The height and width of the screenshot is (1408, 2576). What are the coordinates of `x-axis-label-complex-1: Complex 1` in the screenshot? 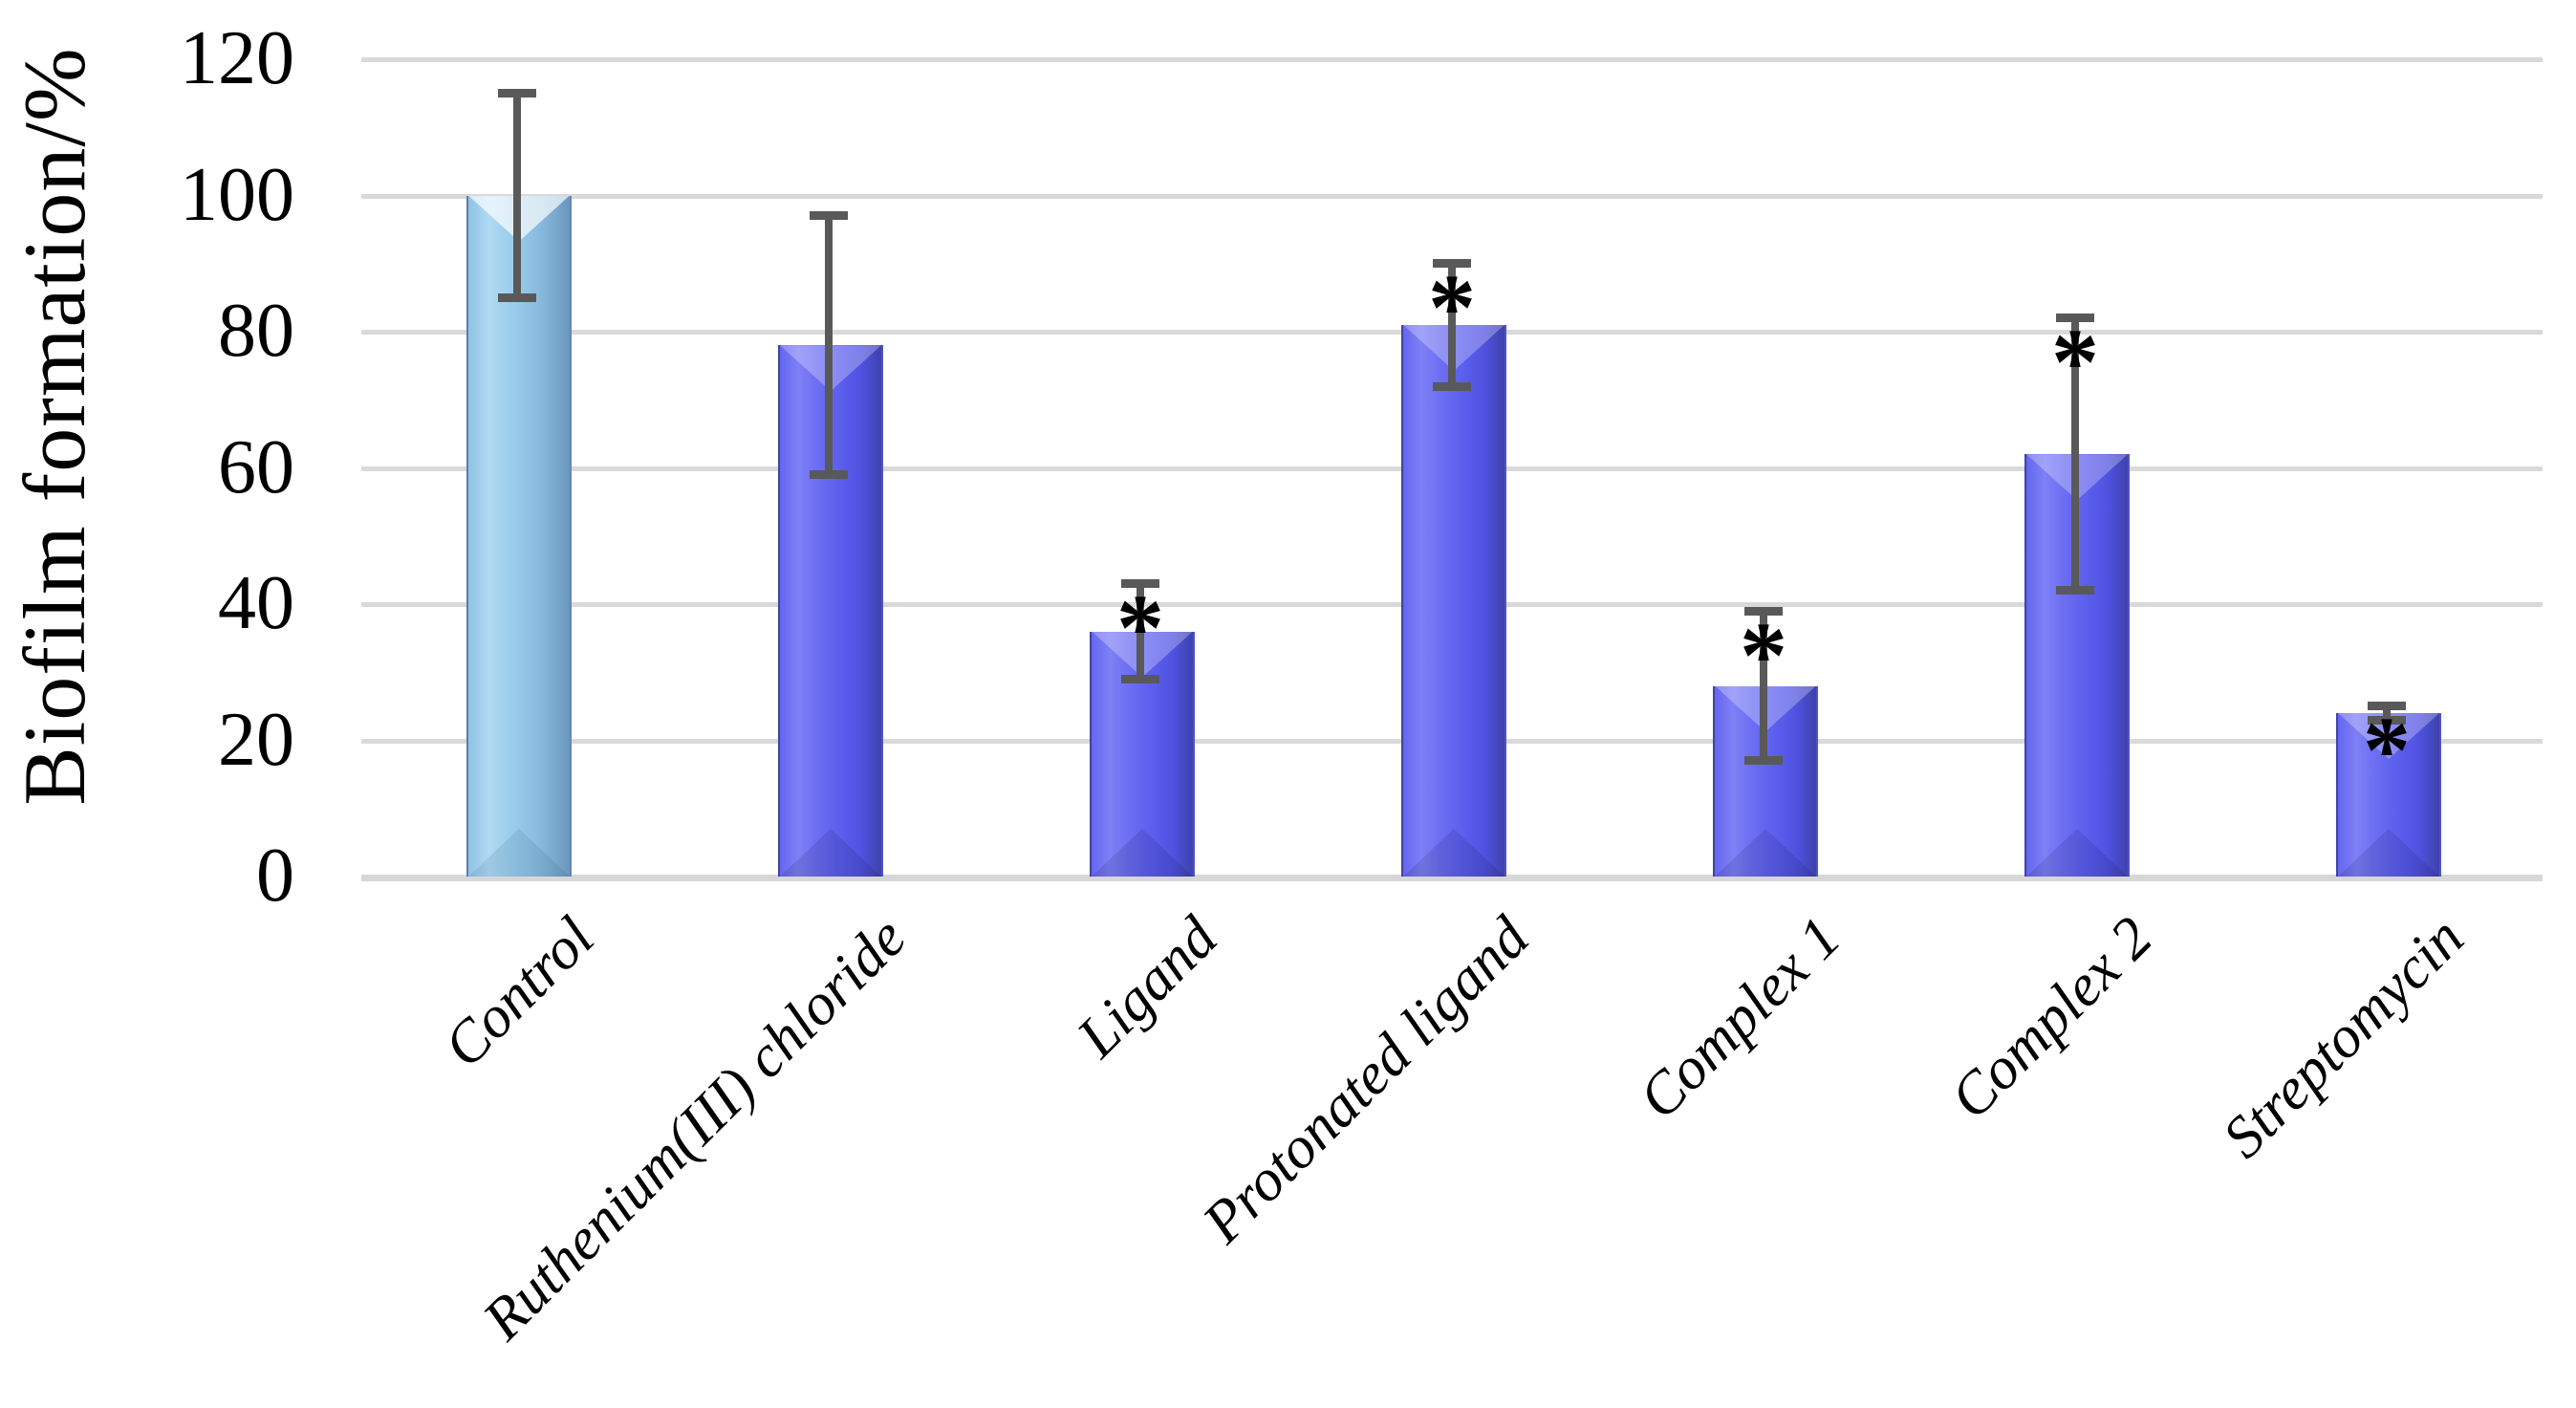 It's located at (1739, 1018).